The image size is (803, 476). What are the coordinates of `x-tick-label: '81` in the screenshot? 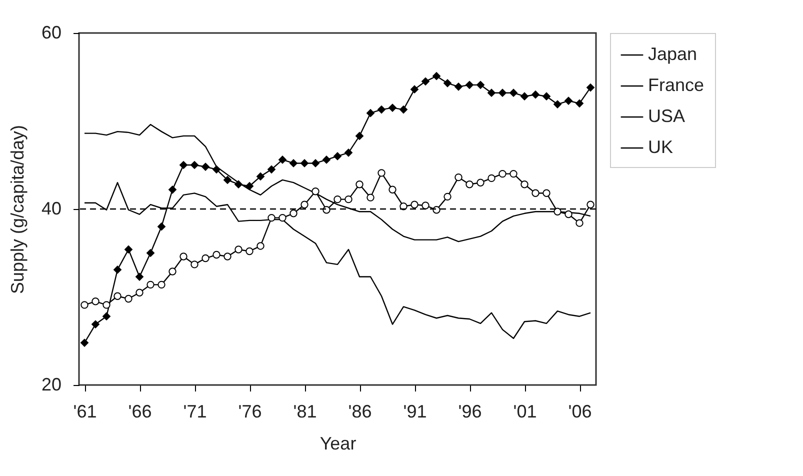 It's located at (305, 412).